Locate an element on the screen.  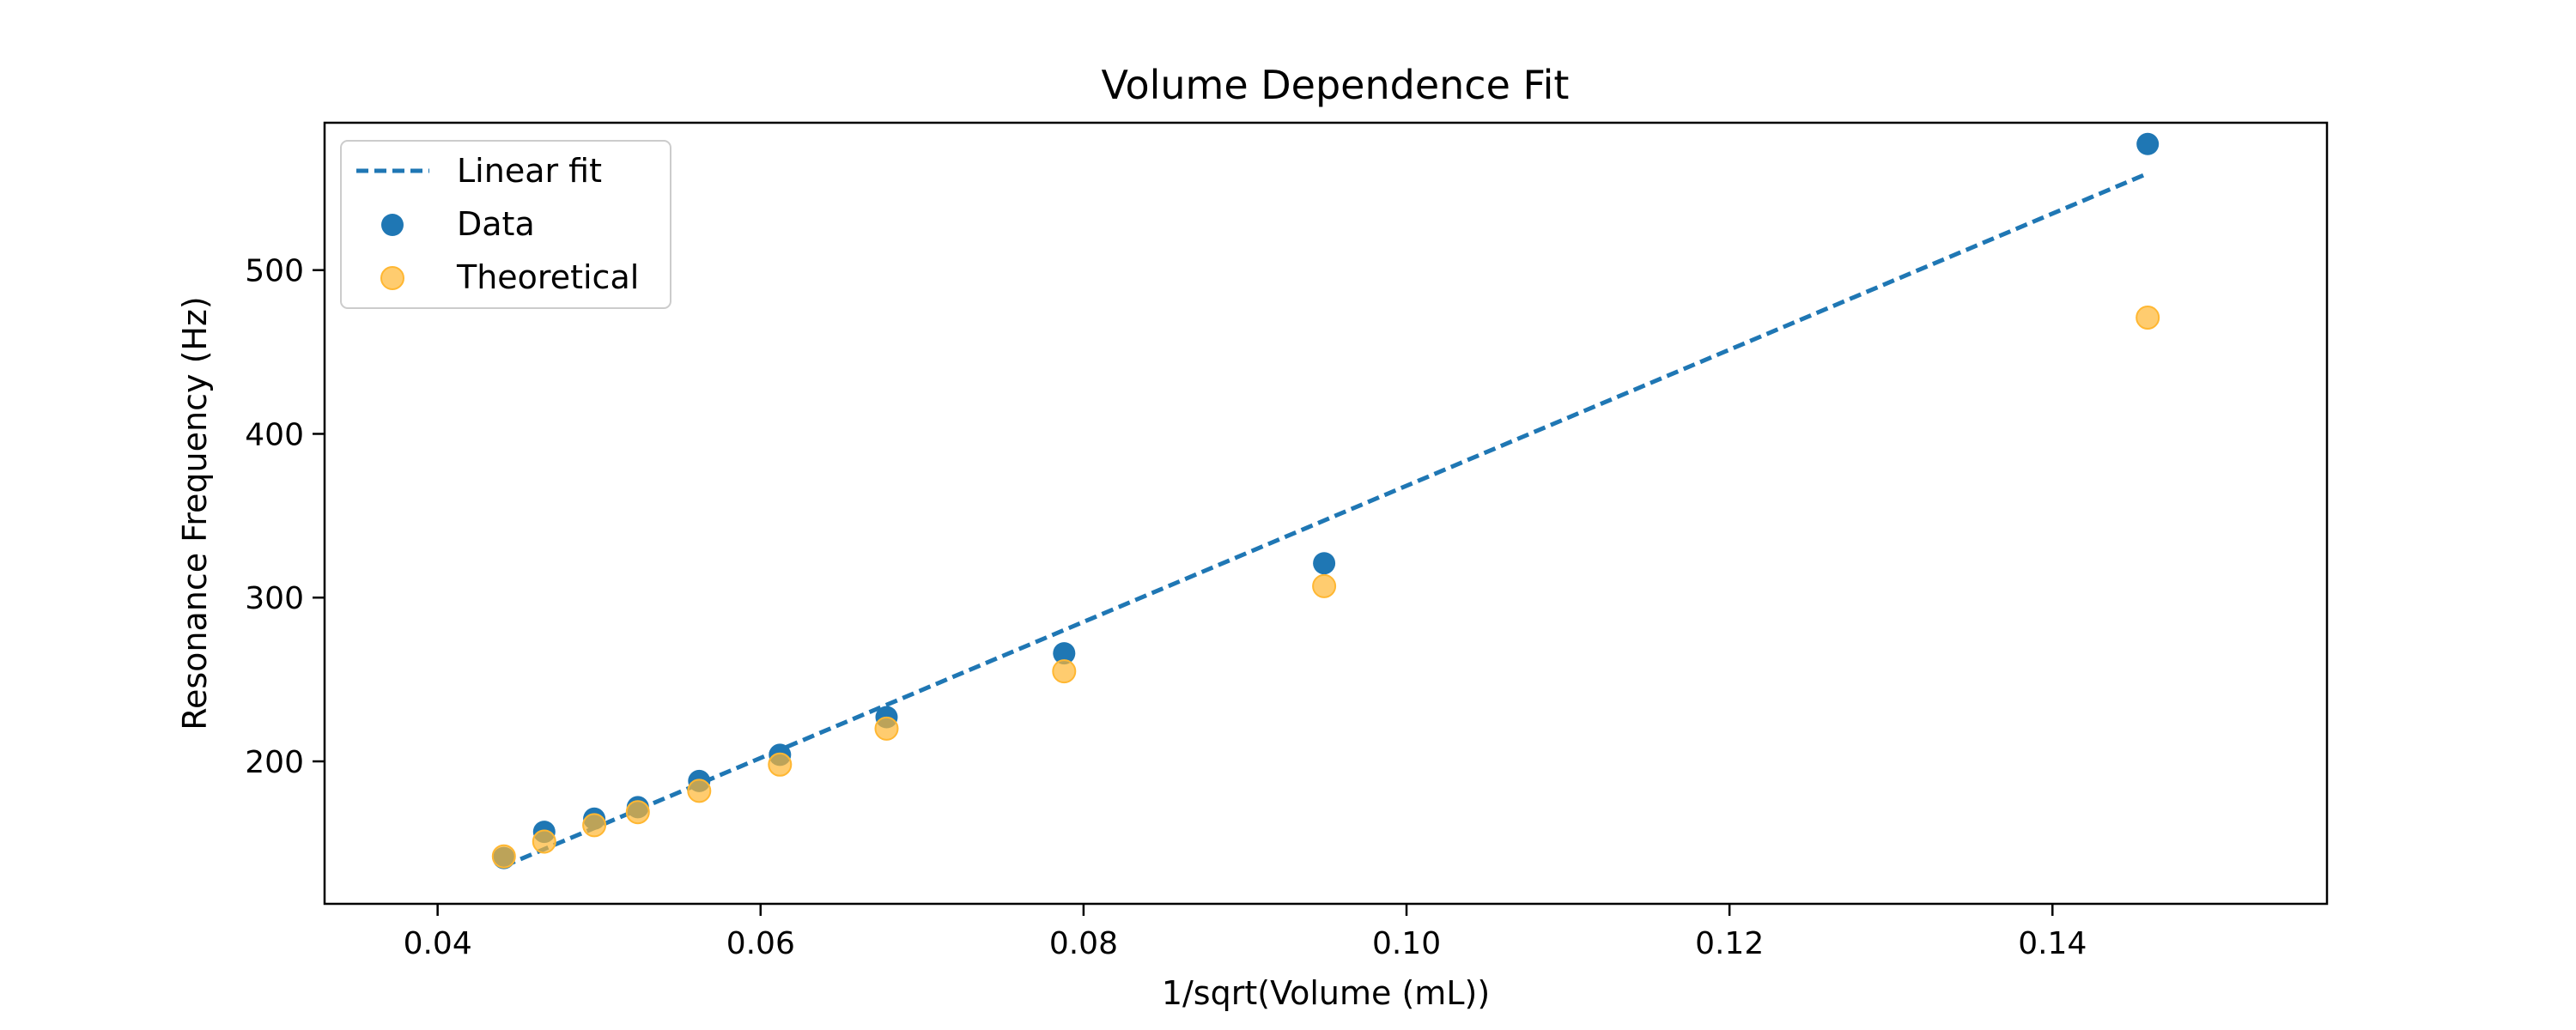
chart-title: Volume Dependence Fit is located at coordinates (1336, 85).